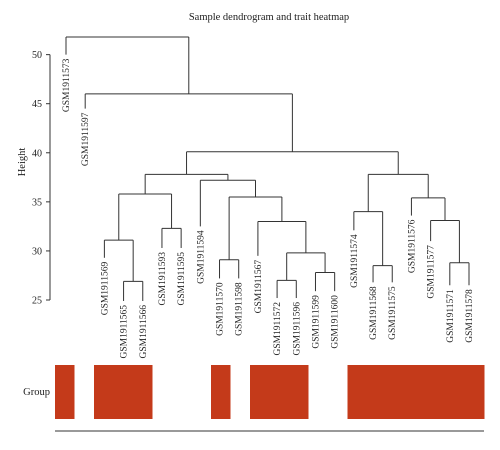 This screenshot has height=450, width=500. What do you see at coordinates (163, 279) in the screenshot?
I see `leaf-label: GSM1911593` at bounding box center [163, 279].